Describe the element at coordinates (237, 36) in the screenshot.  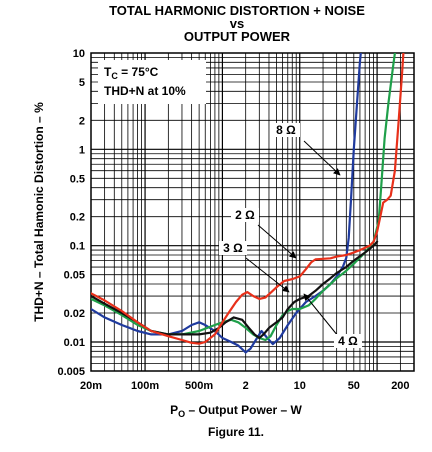
I see `chart-title-line-3: OUTPUT POWER` at that location.